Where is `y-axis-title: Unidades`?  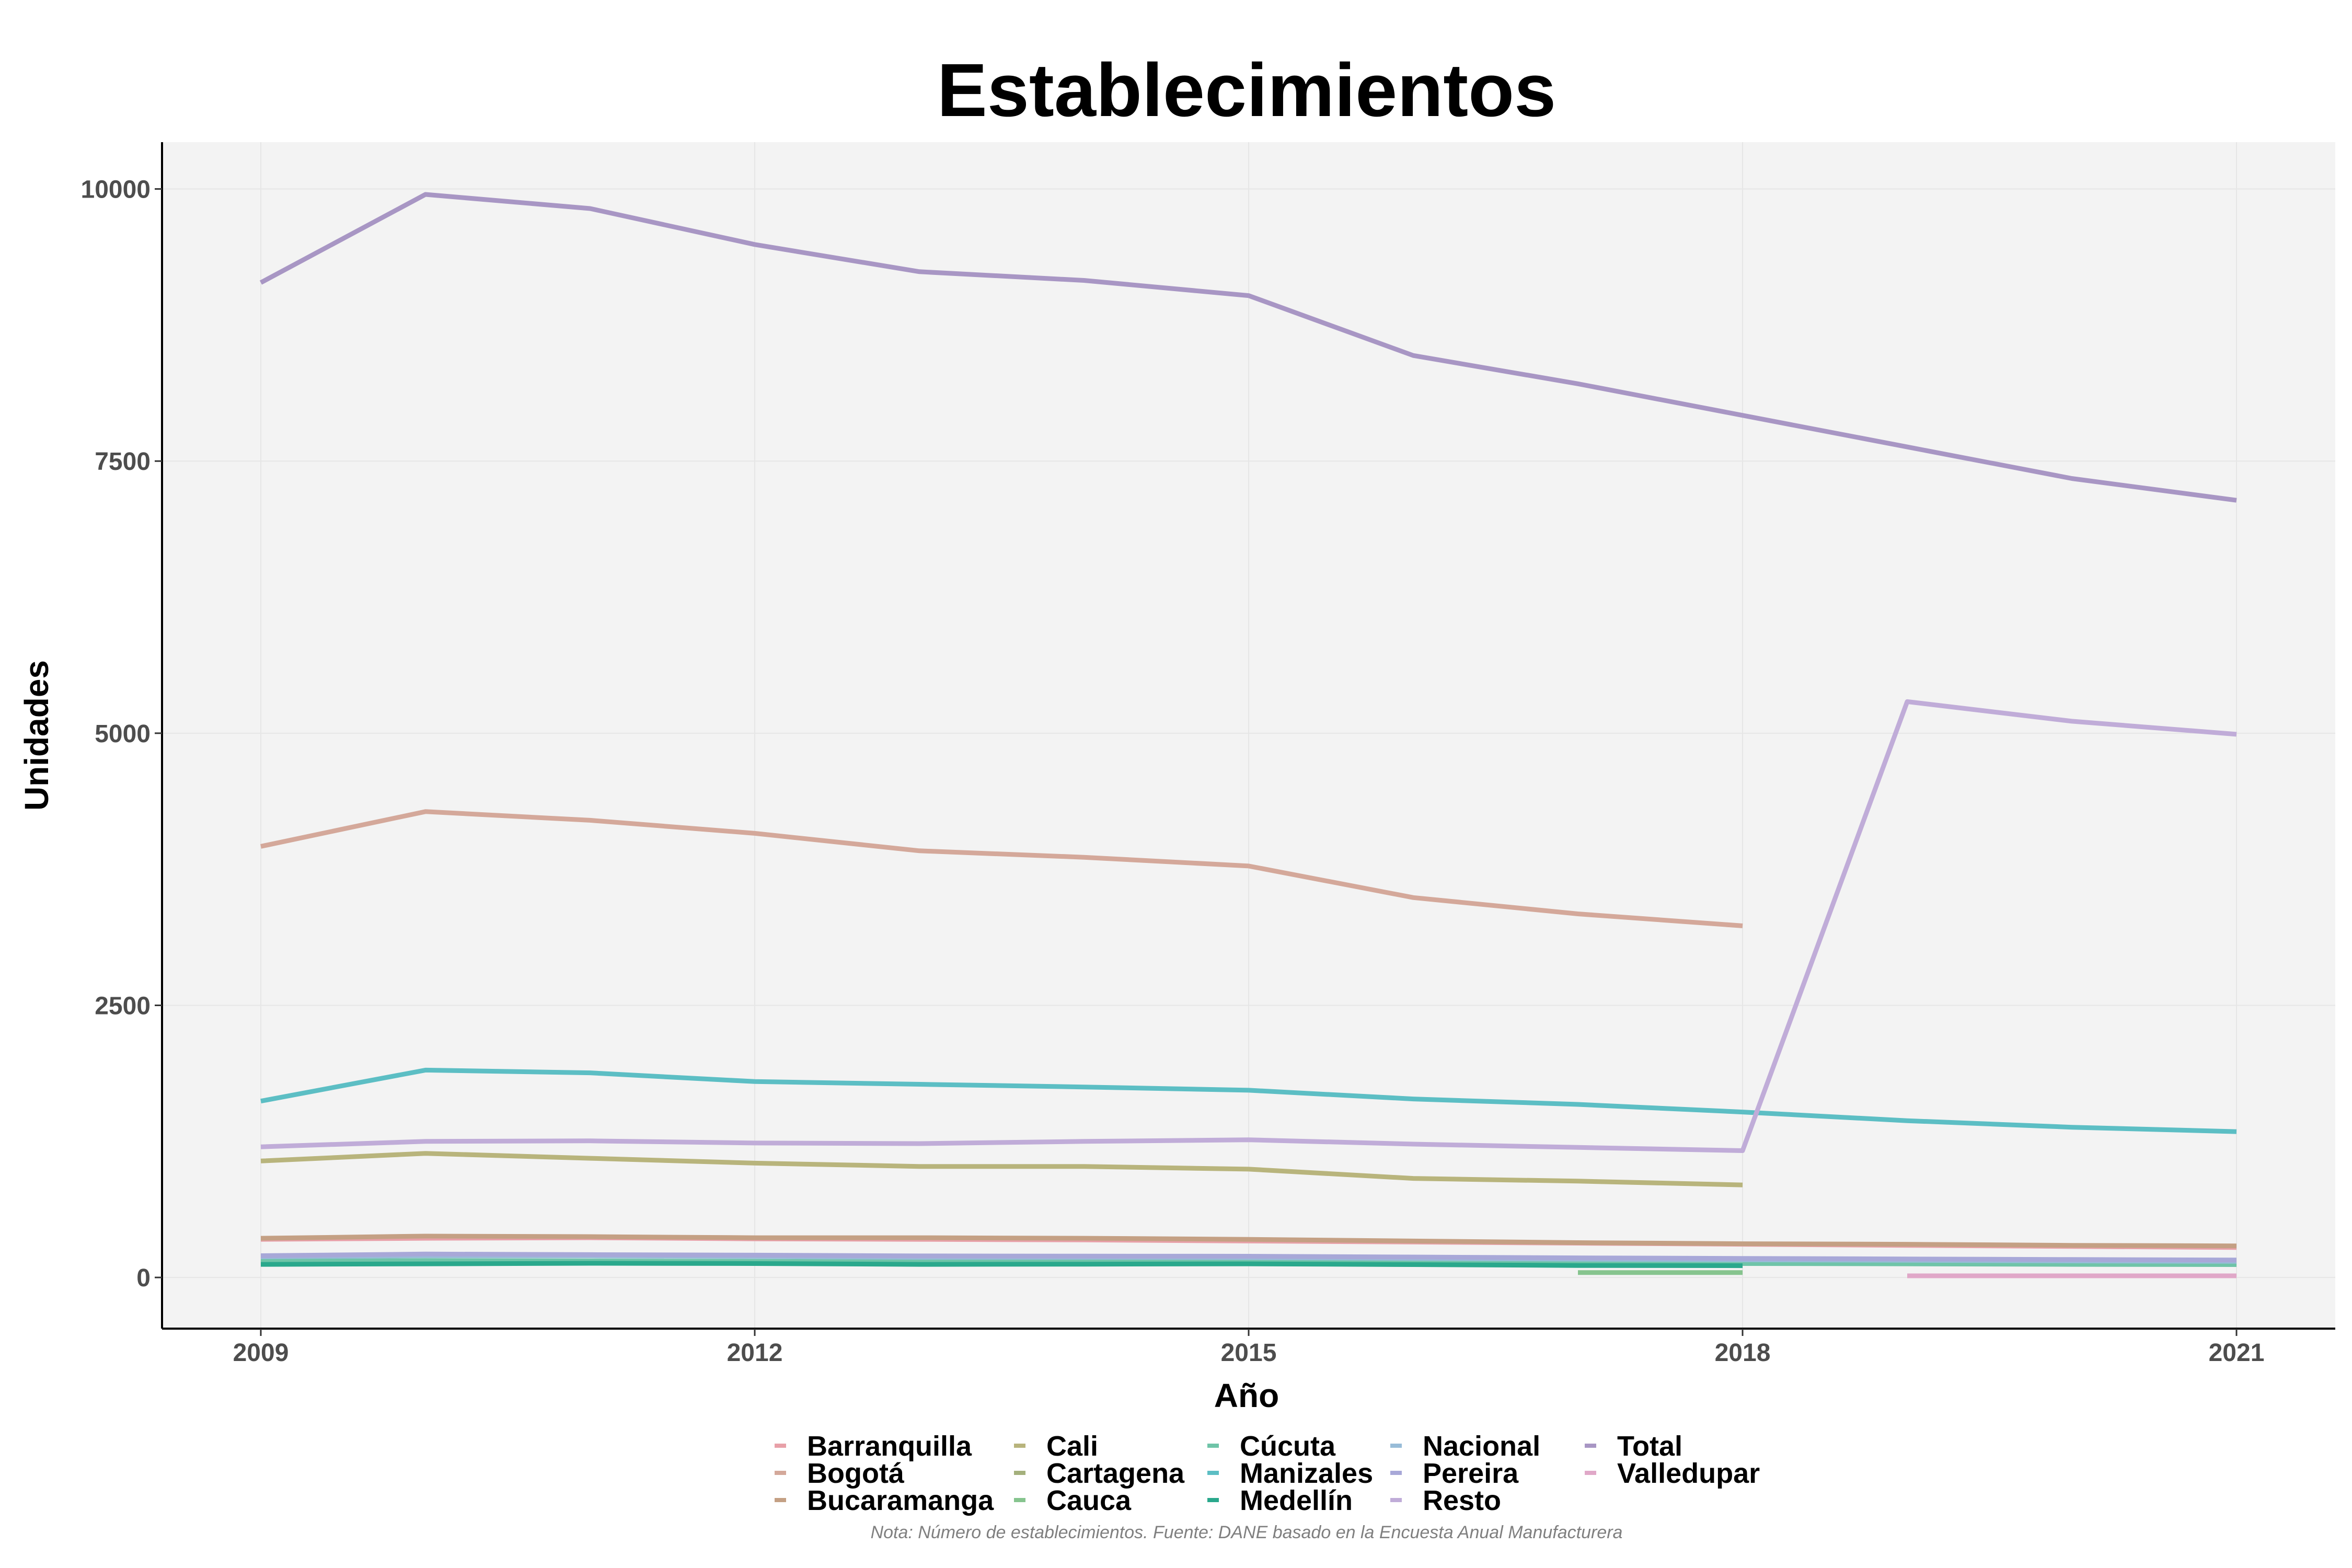 y-axis-title: Unidades is located at coordinates (36, 735).